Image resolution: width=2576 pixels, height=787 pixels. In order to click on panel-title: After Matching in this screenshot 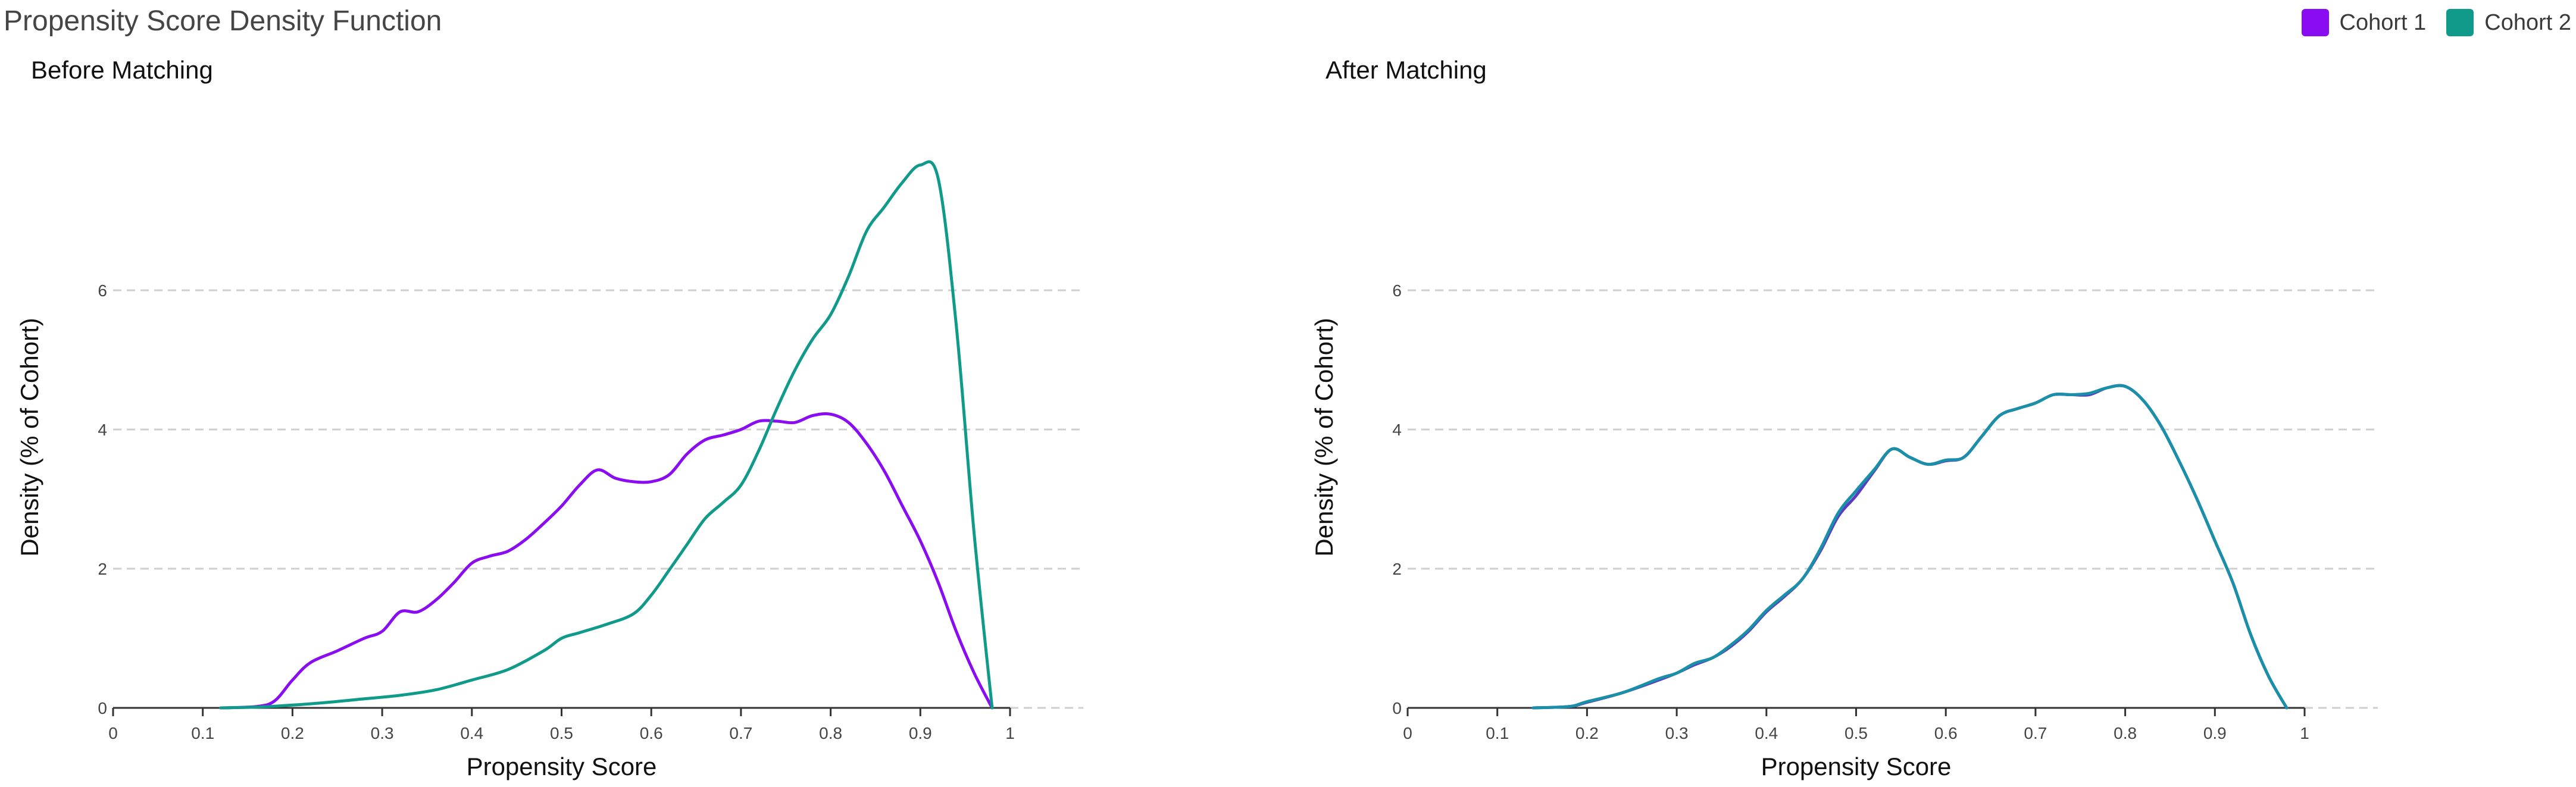, I will do `click(1406, 70)`.